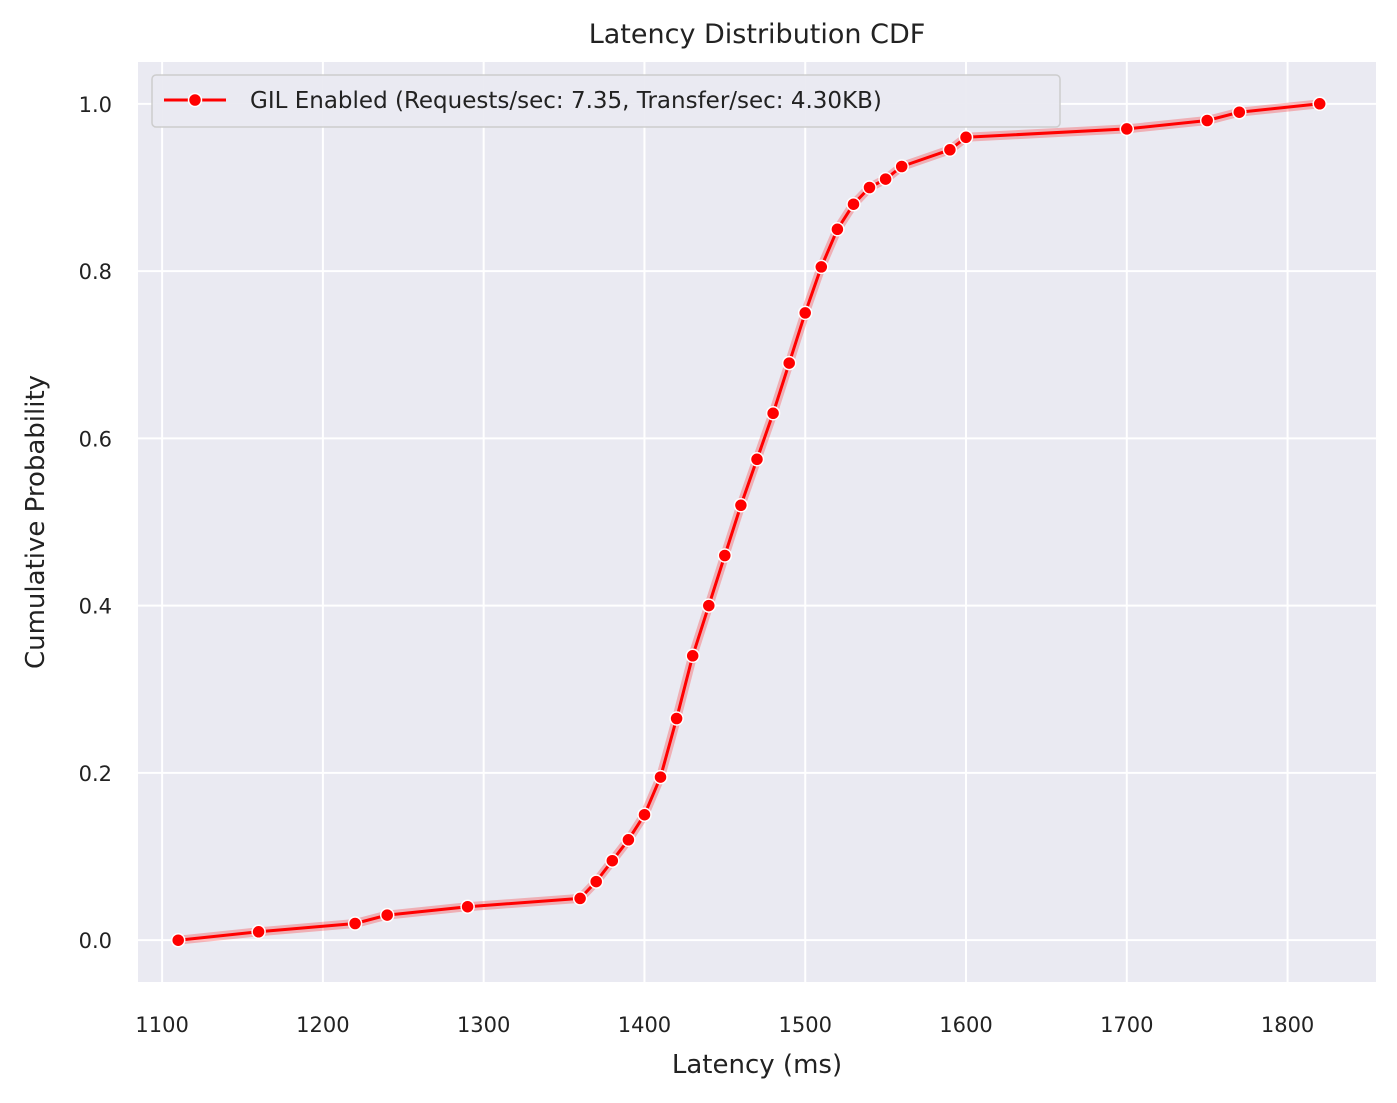  Describe the element at coordinates (322, 1025) in the screenshot. I see `x-tick-label: 1200` at that location.